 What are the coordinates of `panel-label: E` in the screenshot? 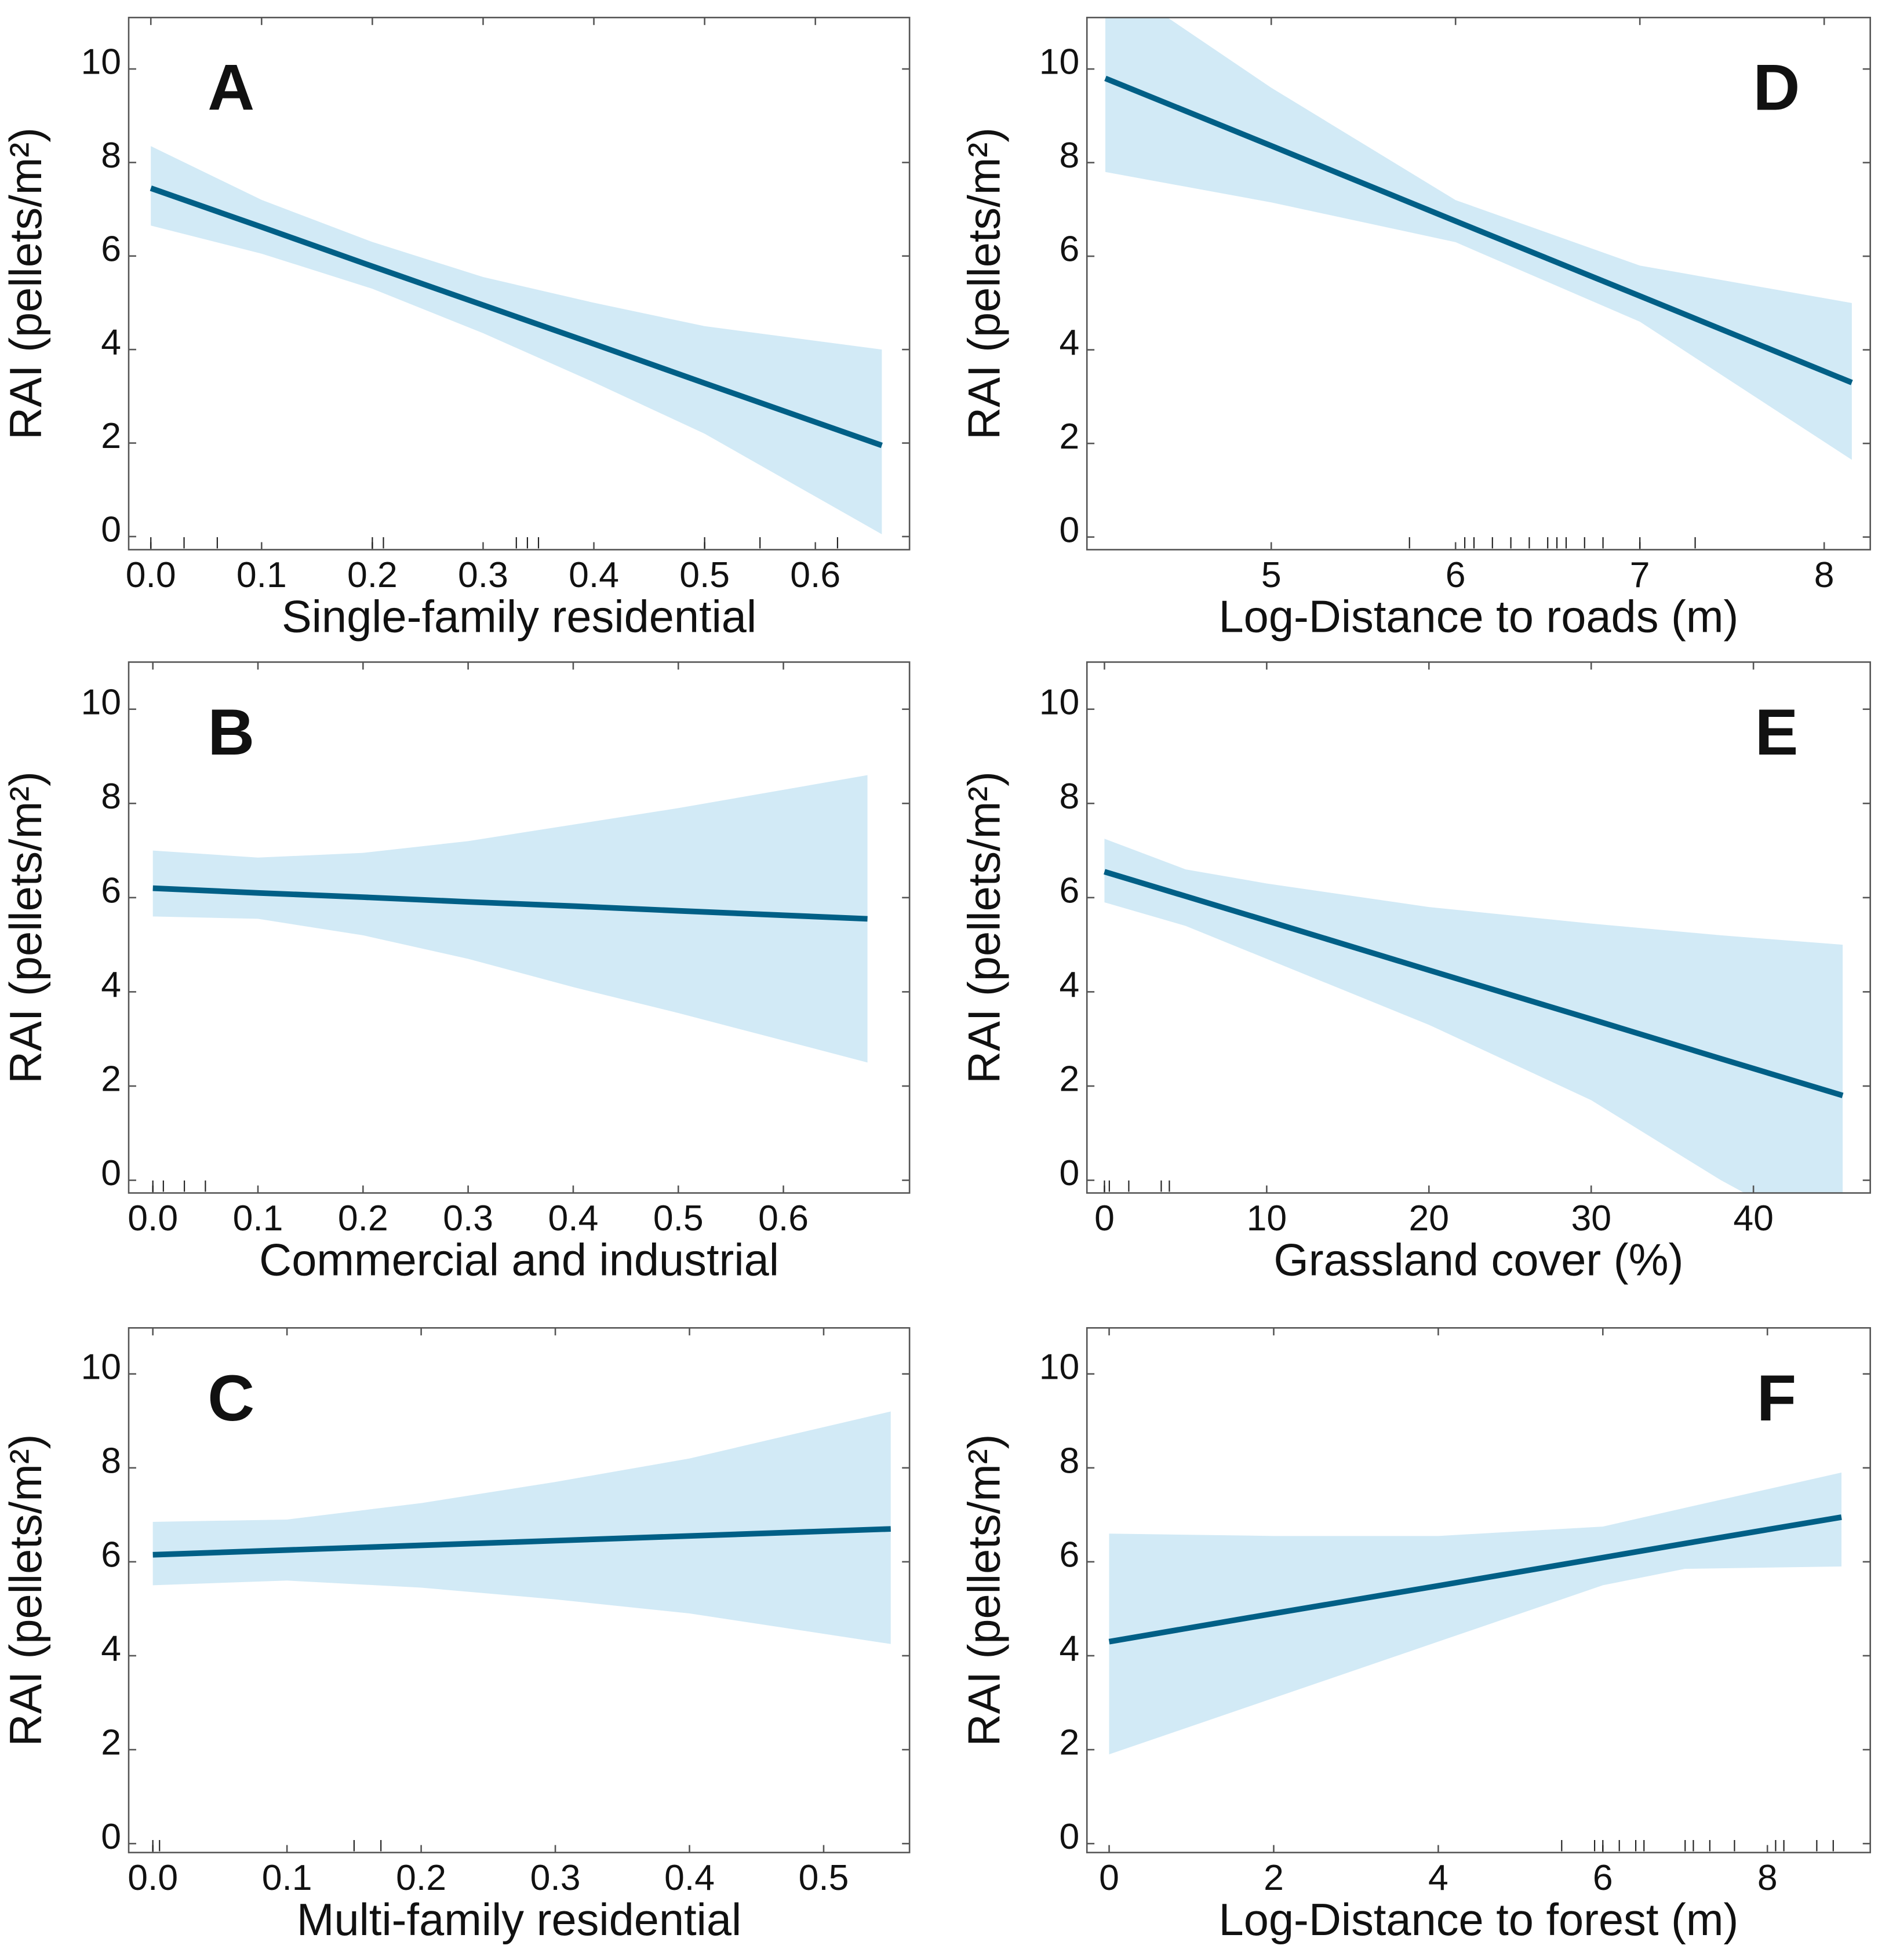 It's located at (1777, 732).